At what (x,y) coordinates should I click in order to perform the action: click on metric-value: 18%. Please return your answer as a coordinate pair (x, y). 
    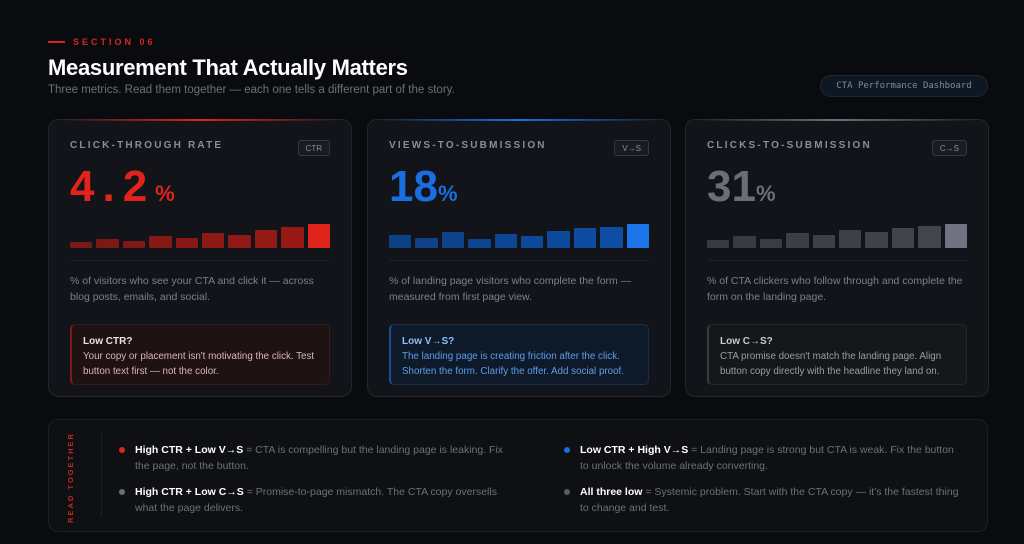
    Looking at the image, I should click on (519, 189).